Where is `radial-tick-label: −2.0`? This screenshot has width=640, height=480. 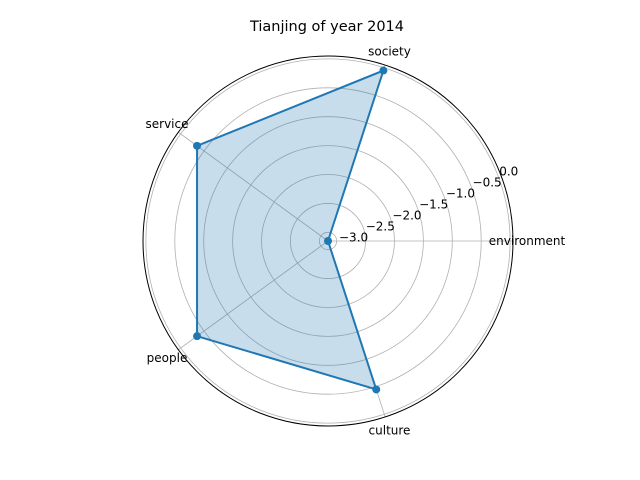 radial-tick-label: −2.0 is located at coordinates (406, 216).